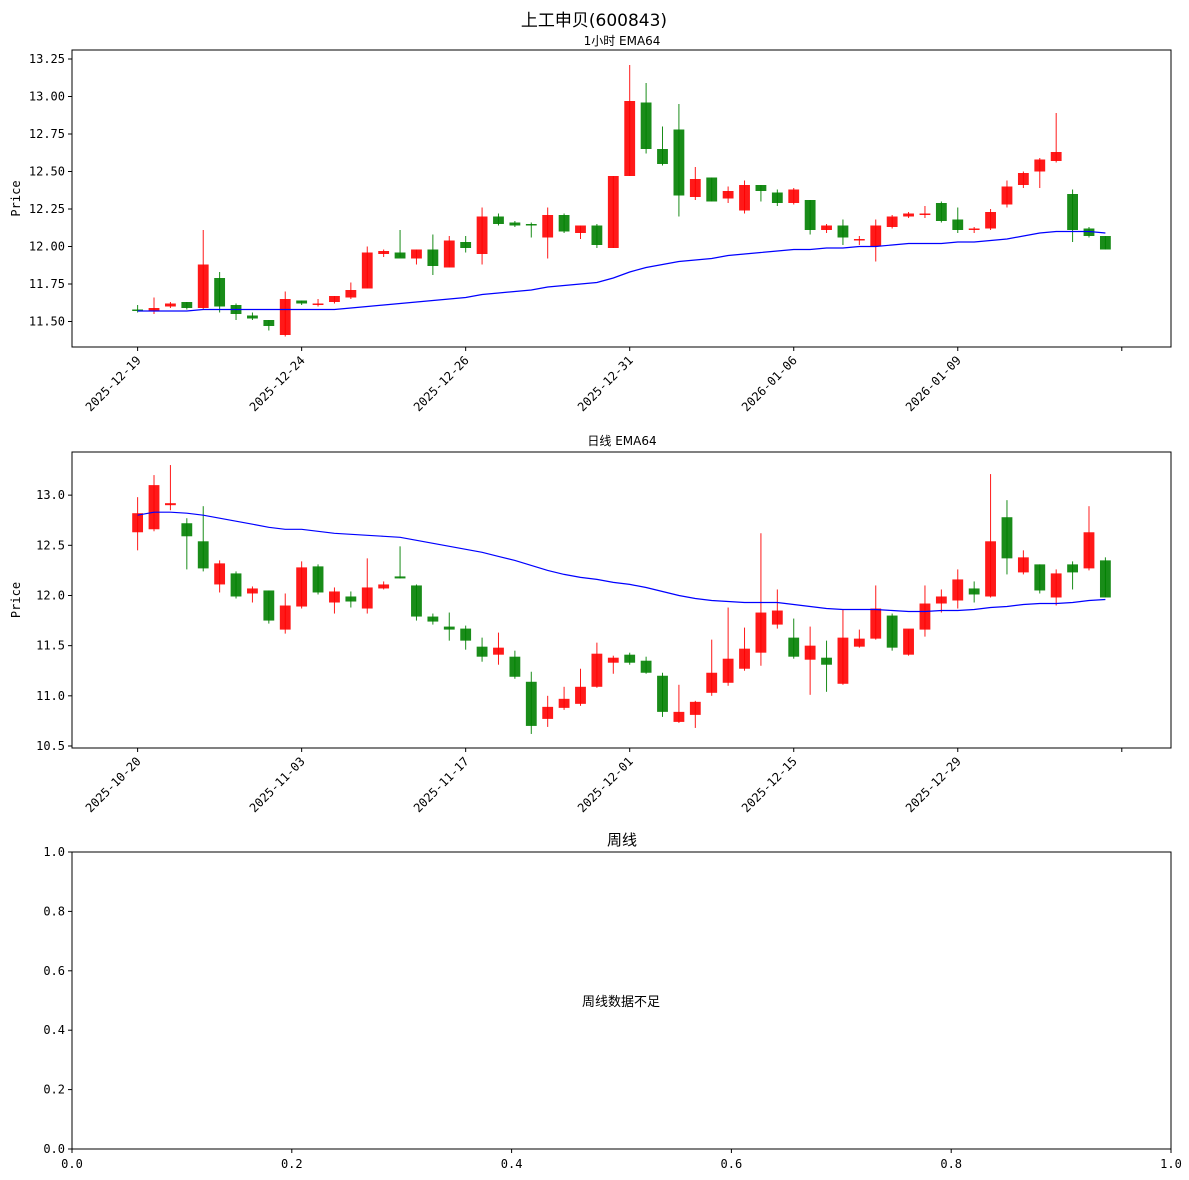 Image resolution: width=1189 pixels, height=1180 pixels. I want to click on weekly-ytick-label: 0.4, so click(54, 1030).